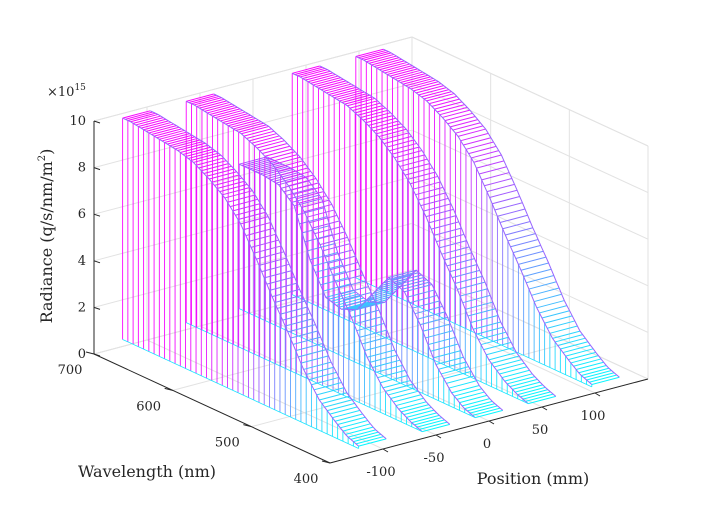  What do you see at coordinates (97, 262) in the screenshot?
I see `z-tick` at bounding box center [97, 262].